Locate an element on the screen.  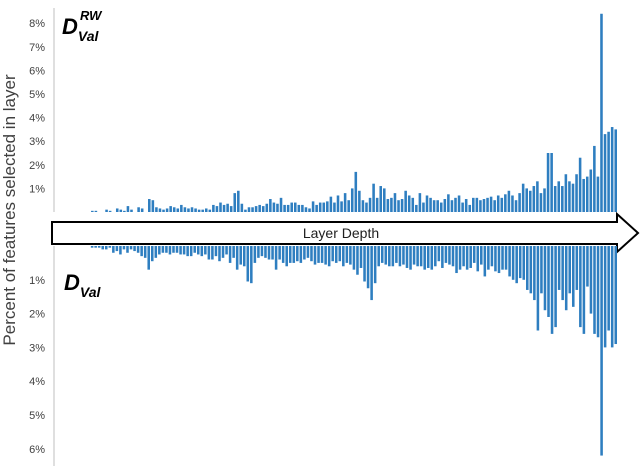
bottom-label-sub: Val is located at coordinates (91, 292).